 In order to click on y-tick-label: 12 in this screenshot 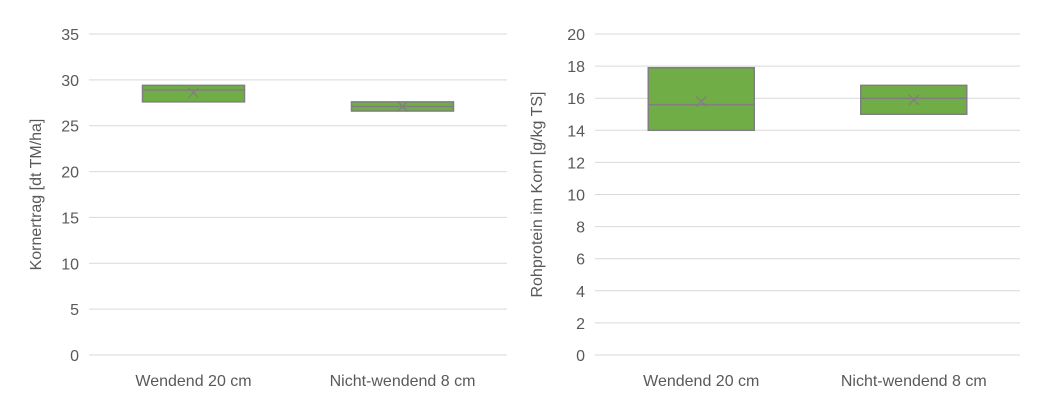, I will do `click(576, 163)`.